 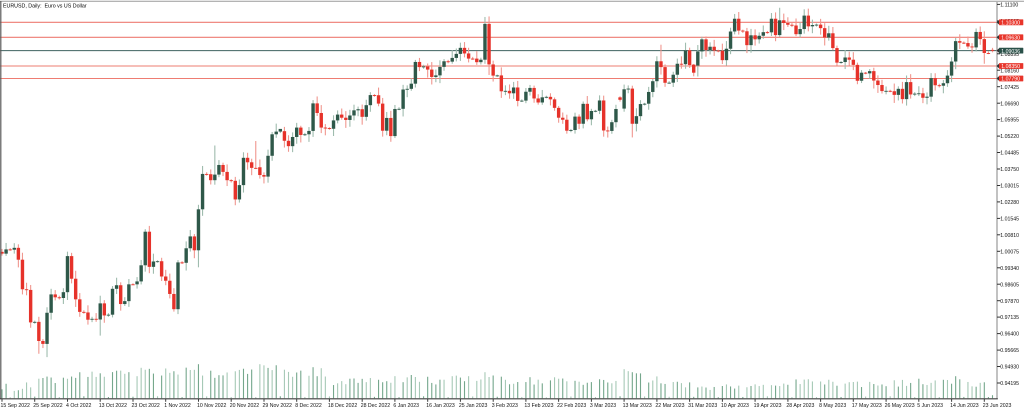 What do you see at coordinates (1009, 384) in the screenshot?
I see `svg-text: 0.94195` at bounding box center [1009, 384].